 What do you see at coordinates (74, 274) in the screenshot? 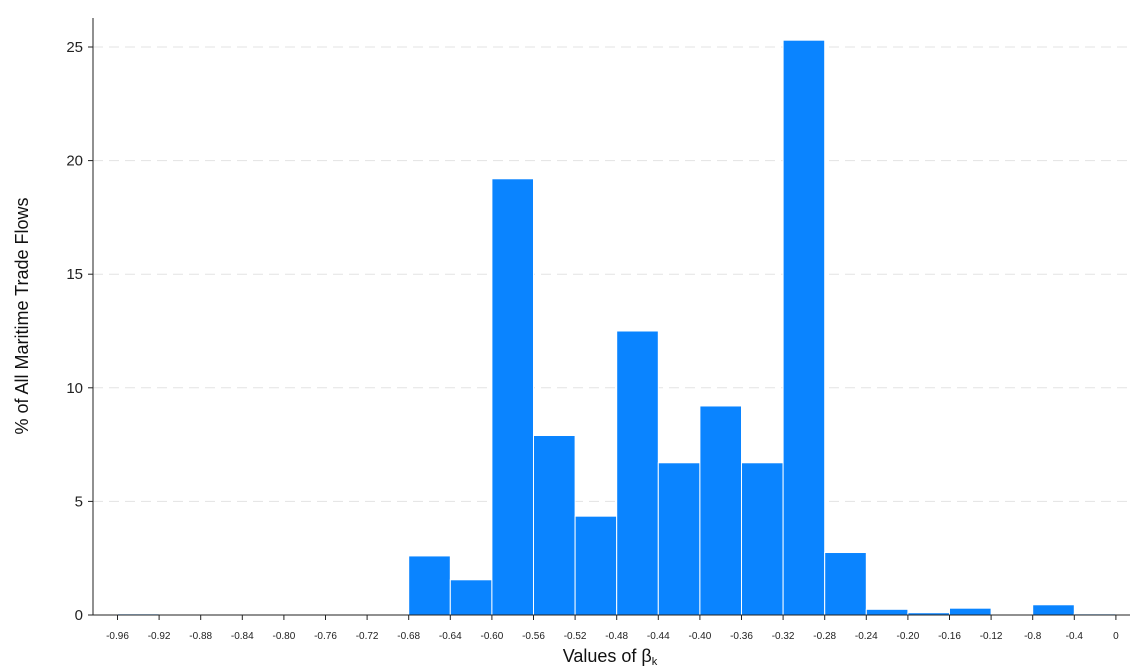
I see `y-tick-label: 15` at bounding box center [74, 274].